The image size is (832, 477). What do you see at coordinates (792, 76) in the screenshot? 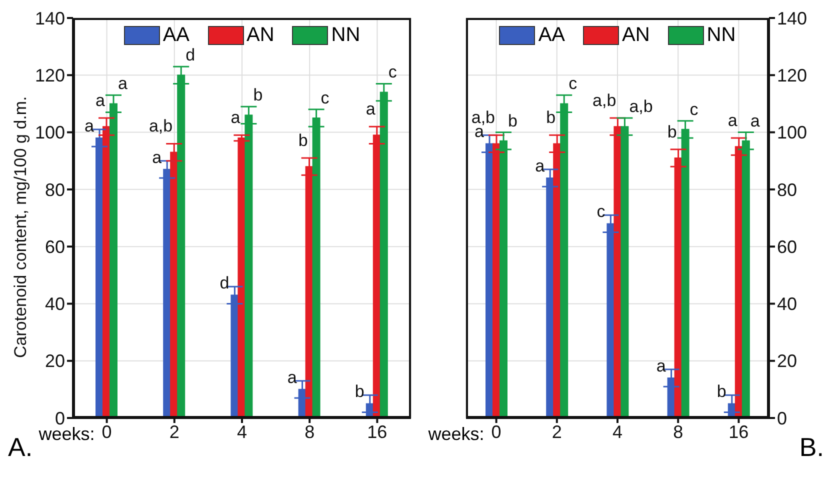
I see `y2-tick-label: 120` at bounding box center [792, 76].